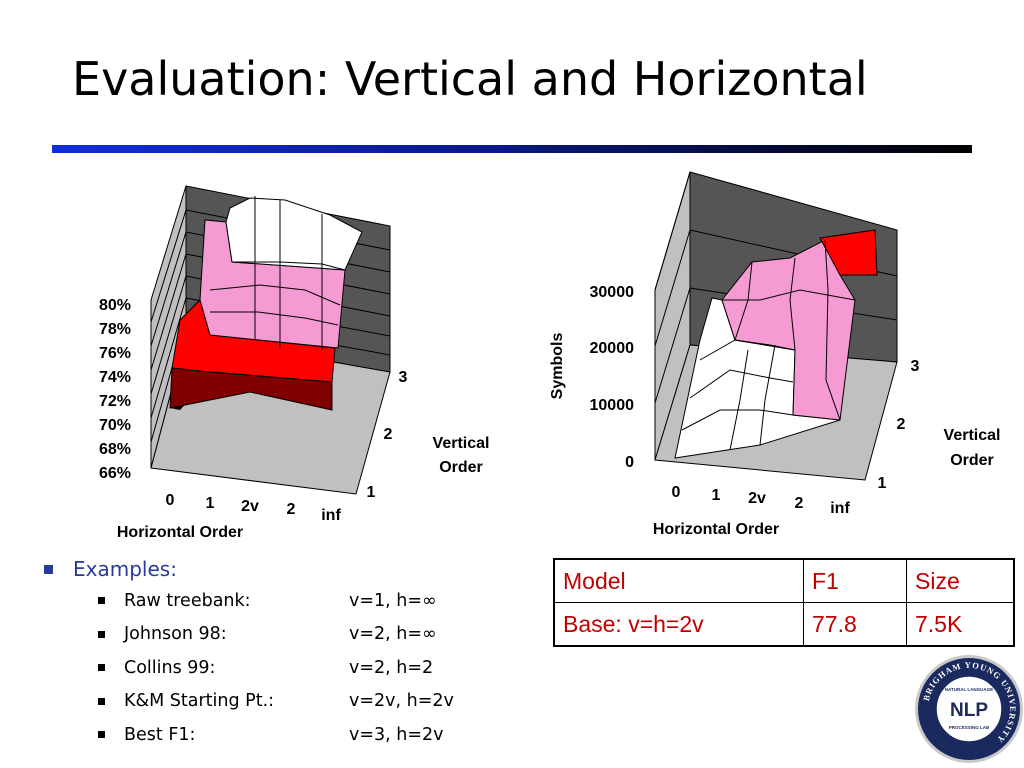 The height and width of the screenshot is (768, 1024). What do you see at coordinates (716, 529) in the screenshot?
I see `symbols-x-label: Horizontal Order` at bounding box center [716, 529].